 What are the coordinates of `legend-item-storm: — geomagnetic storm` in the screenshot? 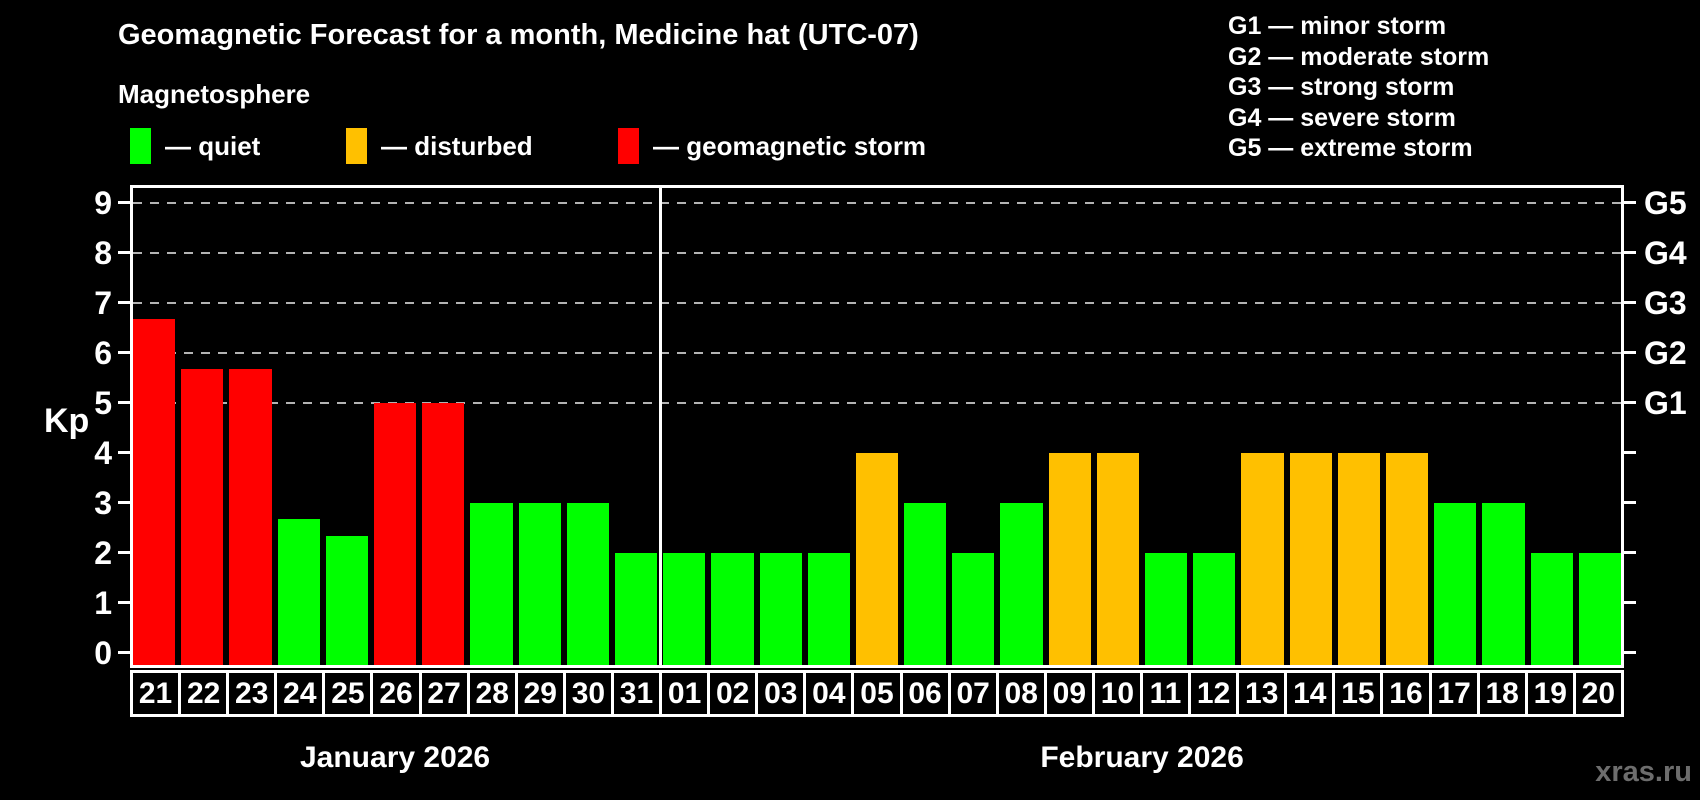 It's located at (772, 146).